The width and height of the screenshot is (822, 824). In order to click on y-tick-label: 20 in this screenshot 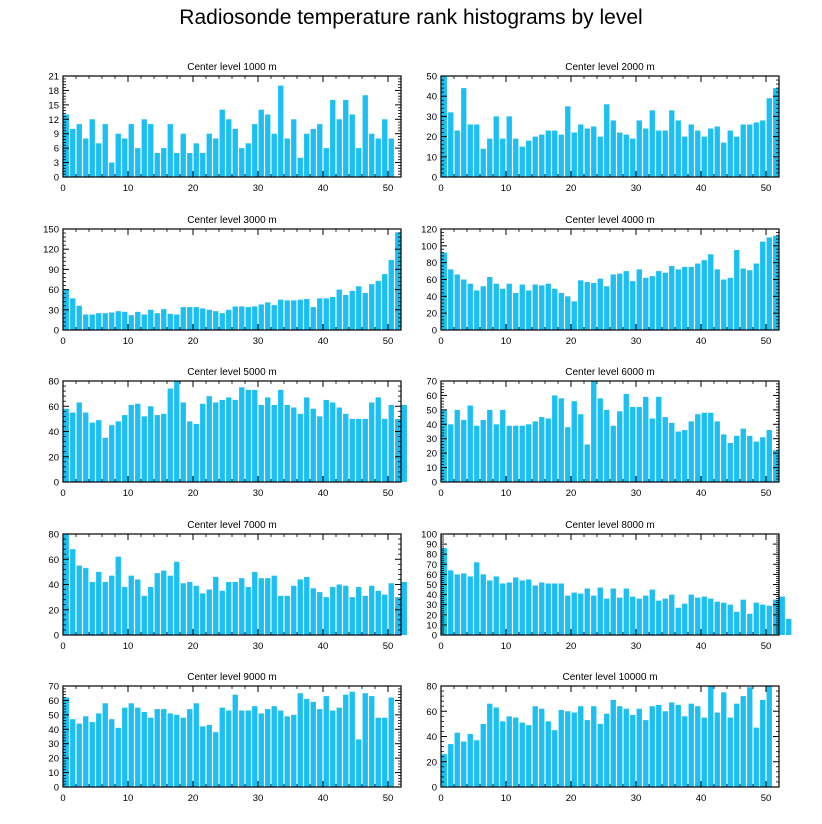, I will do `click(431, 615)`.